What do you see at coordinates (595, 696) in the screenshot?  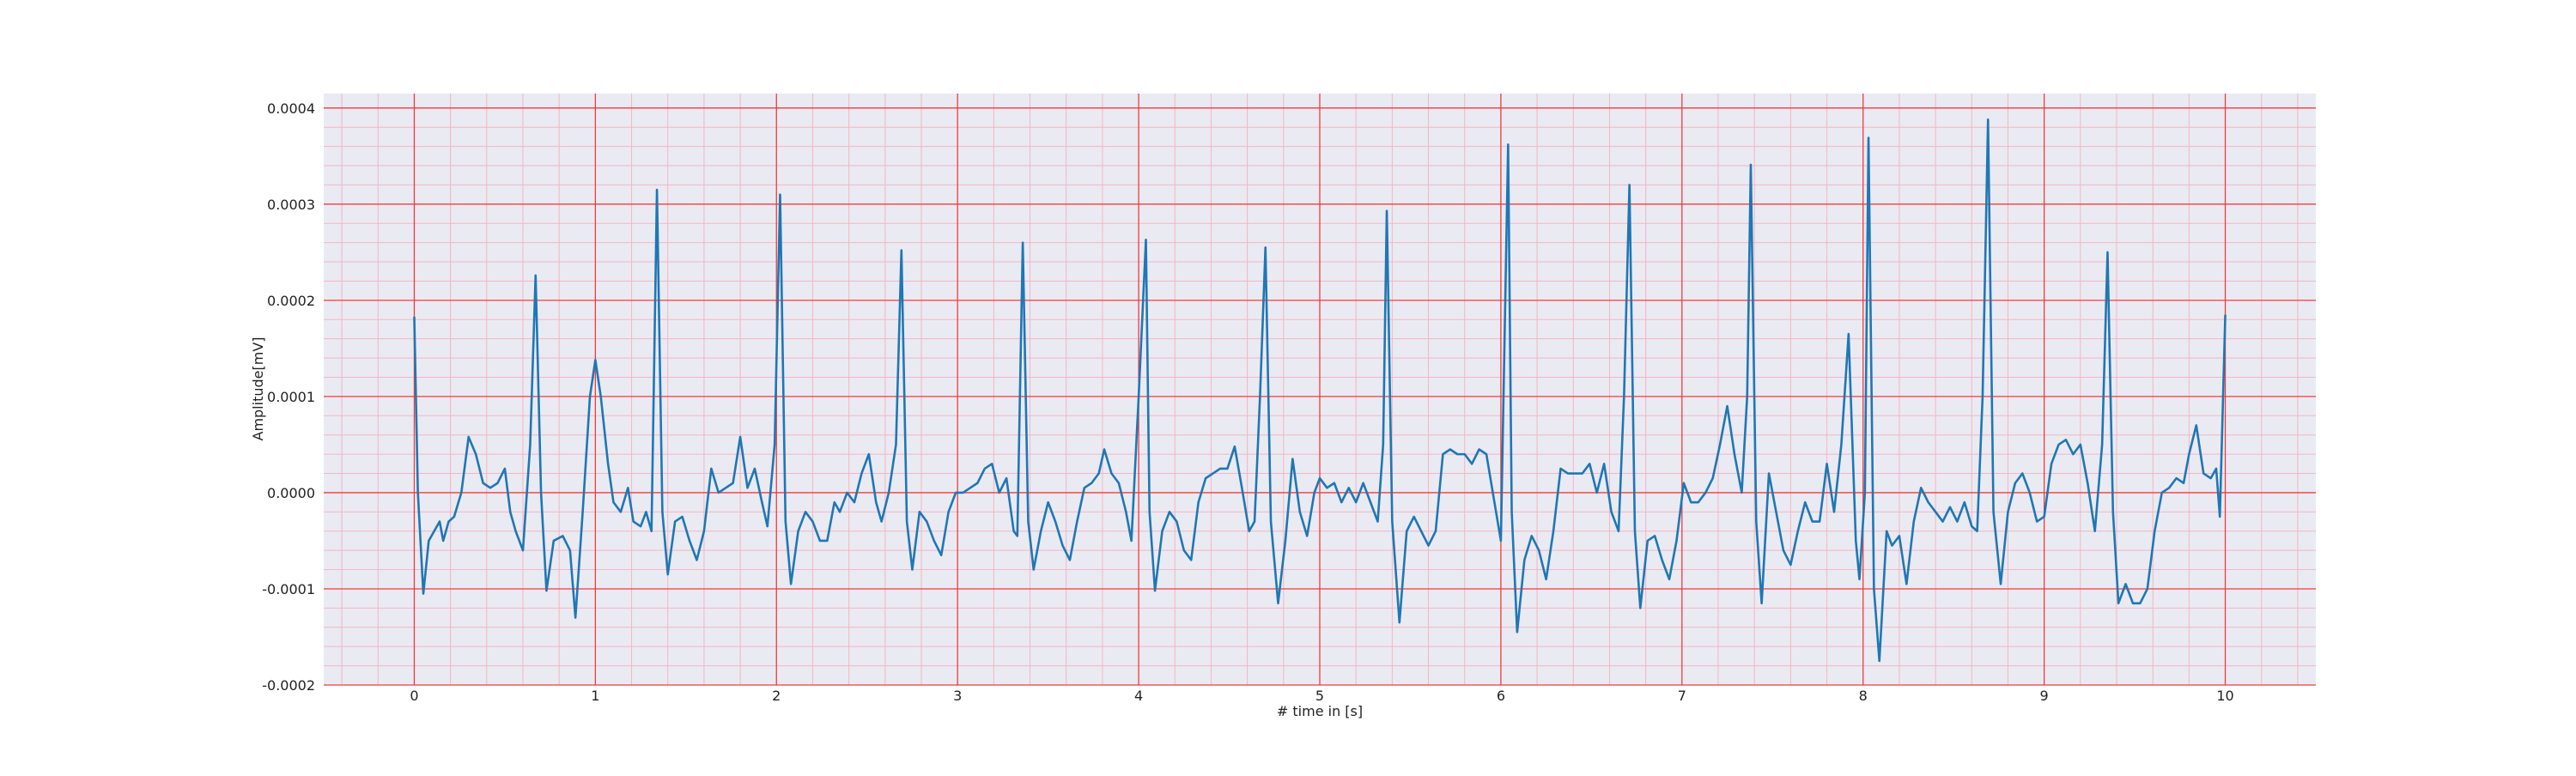 I see `x-tick-label: 1` at bounding box center [595, 696].